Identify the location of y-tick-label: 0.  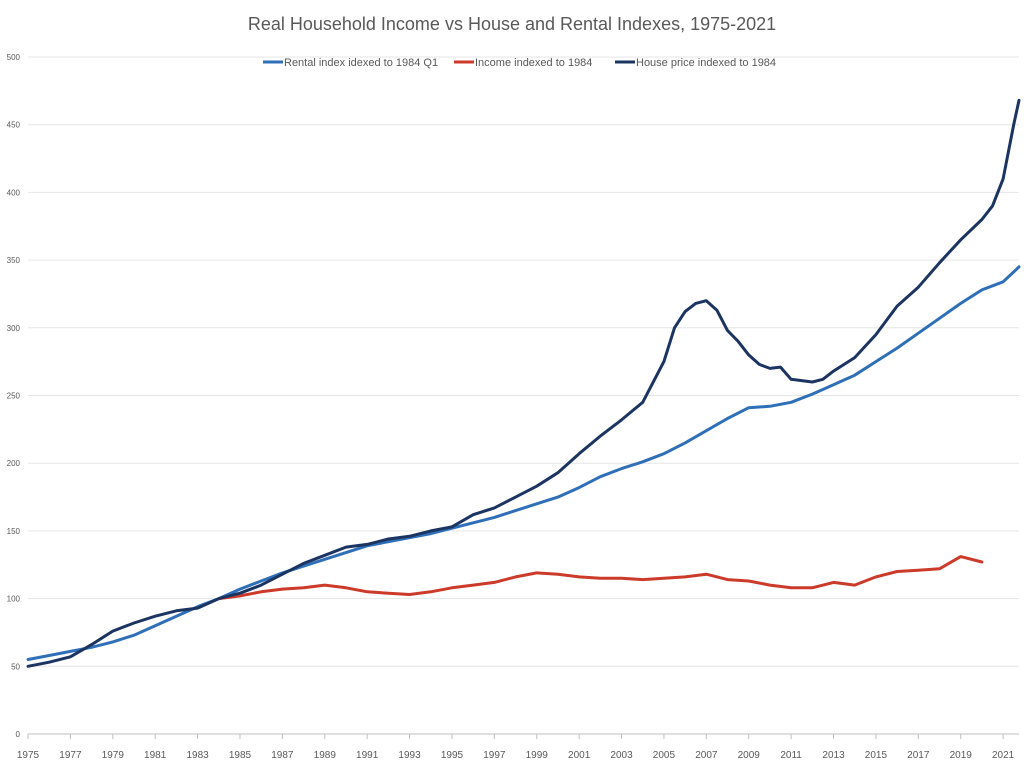
(18, 734).